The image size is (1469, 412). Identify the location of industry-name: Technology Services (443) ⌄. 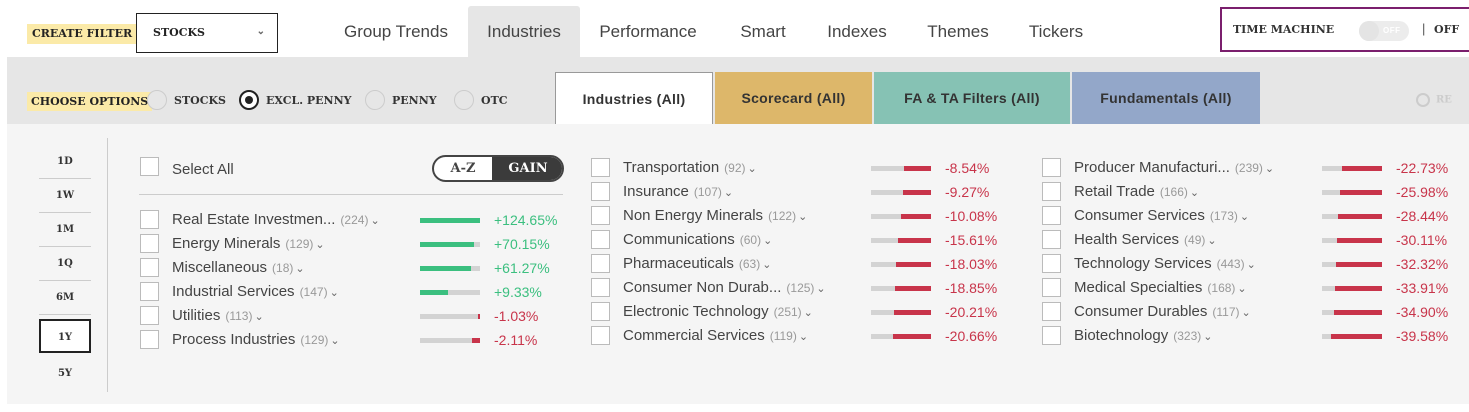
(1165, 263).